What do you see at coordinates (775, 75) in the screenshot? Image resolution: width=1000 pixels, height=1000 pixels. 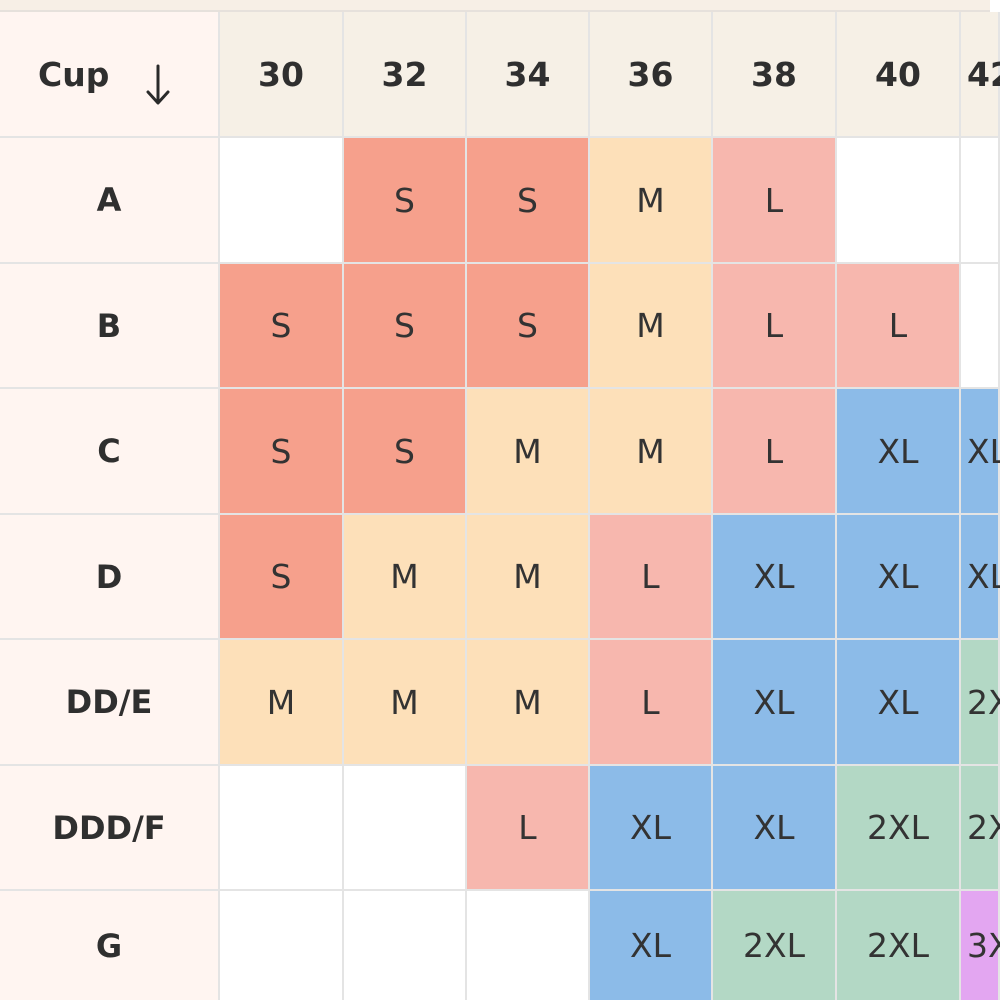 I see `band-header-38: 38` at bounding box center [775, 75].